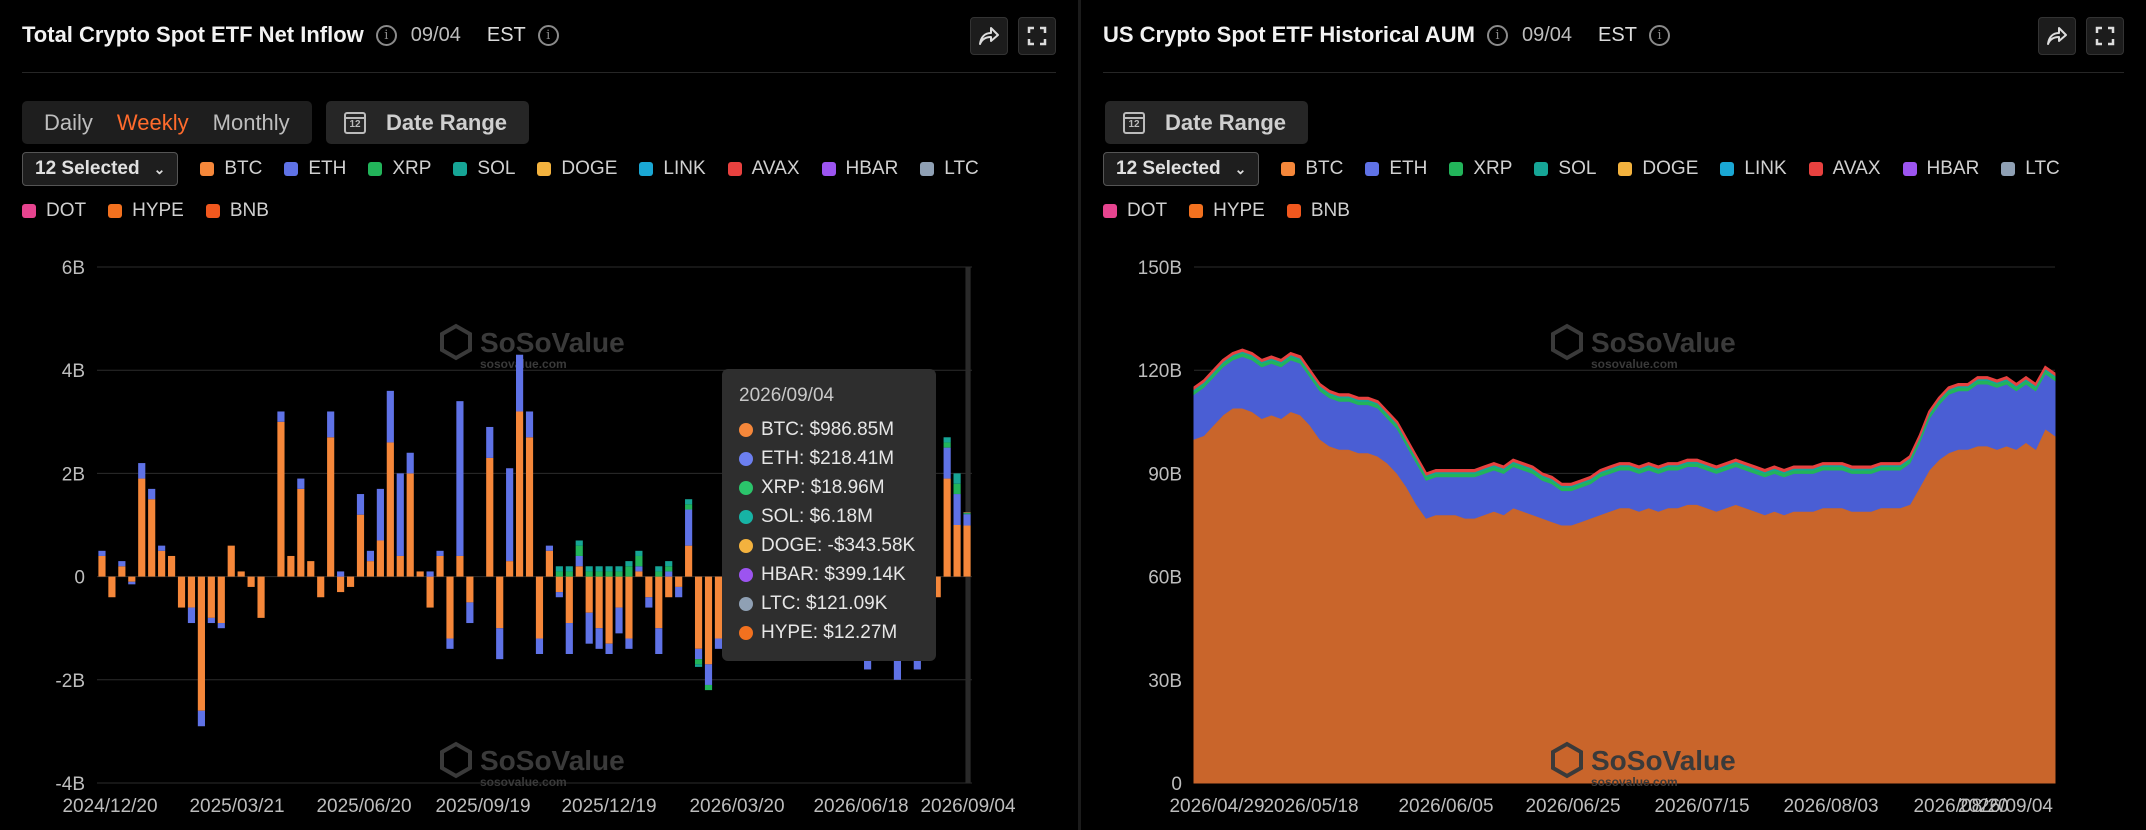  What do you see at coordinates (1207, 122) in the screenshot?
I see `date-range-button: 12 Date Range` at bounding box center [1207, 122].